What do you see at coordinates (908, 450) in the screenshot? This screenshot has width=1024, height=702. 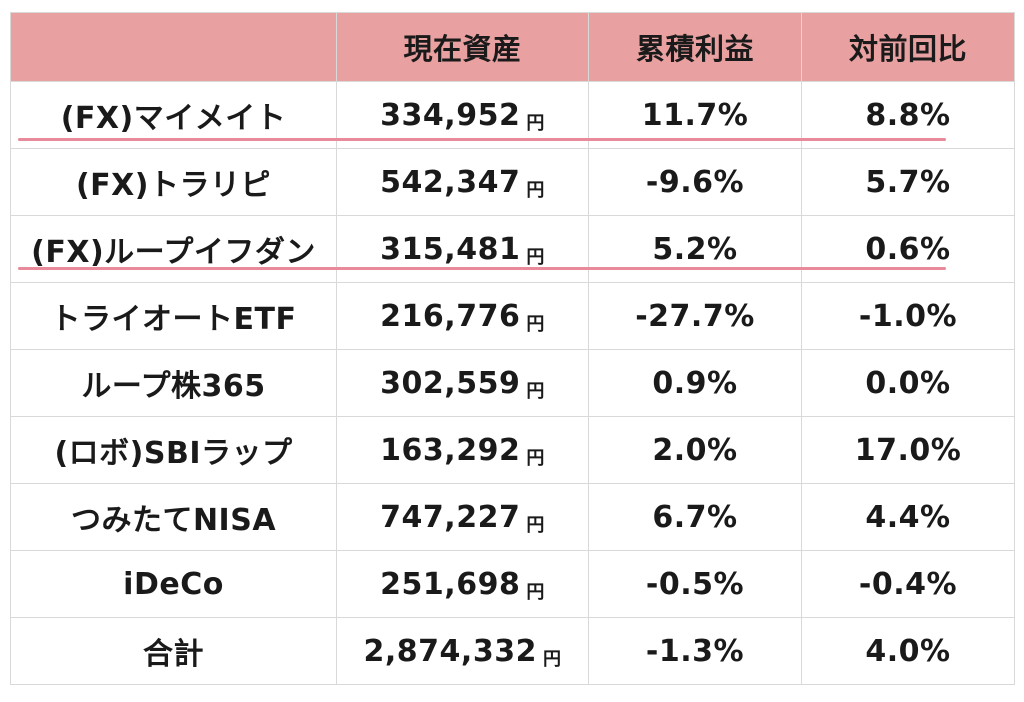 I see `row-ratio: 17.0%` at bounding box center [908, 450].